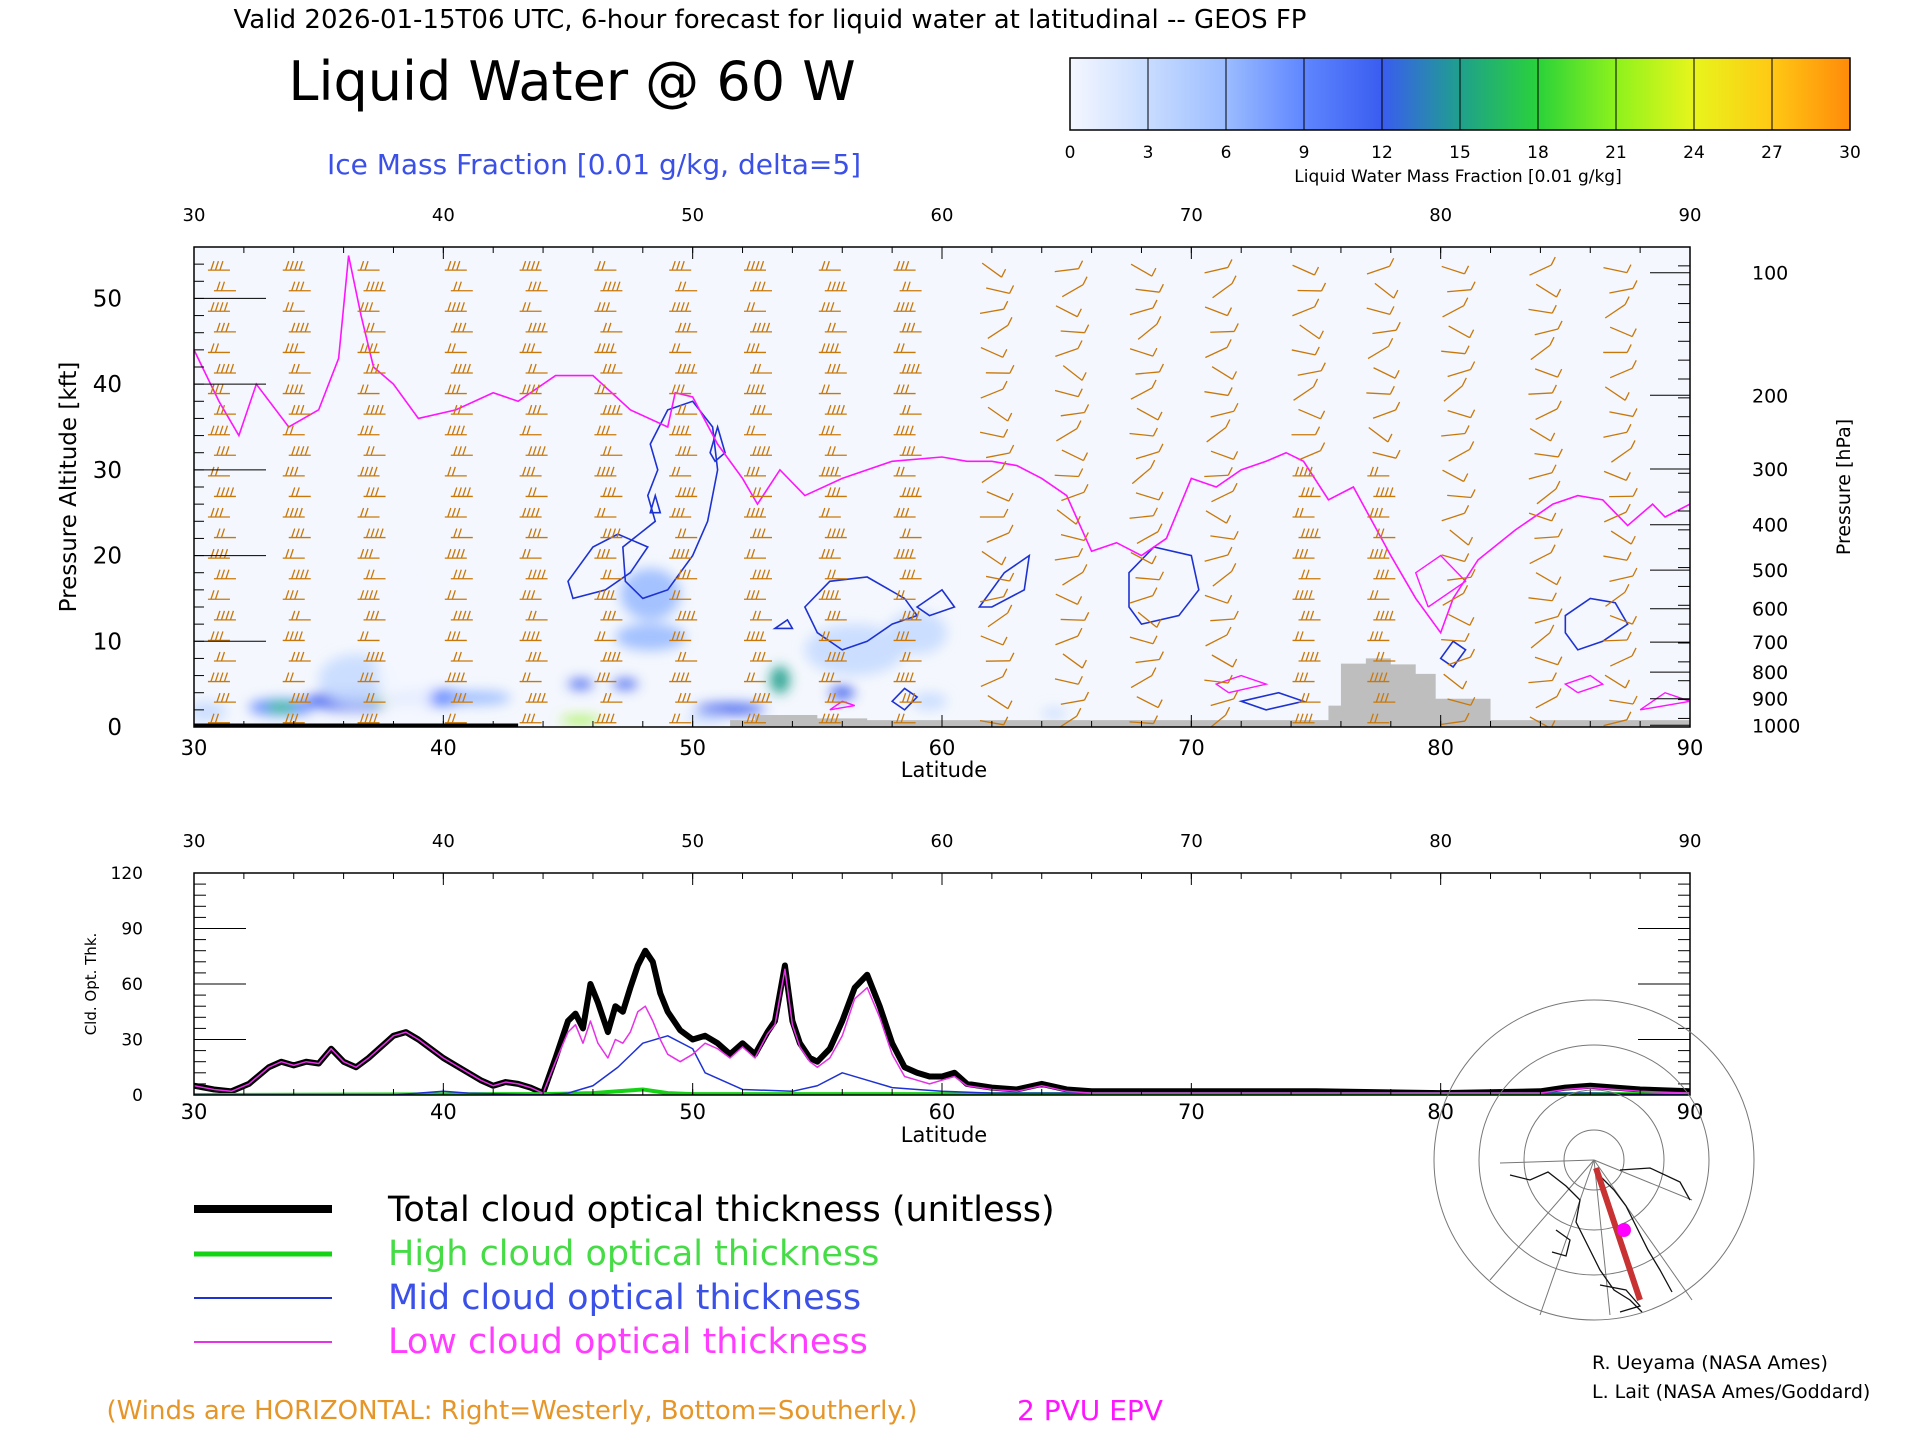 The height and width of the screenshot is (1440, 1920). I want to click on top-y-tick-label: 20, so click(107, 557).